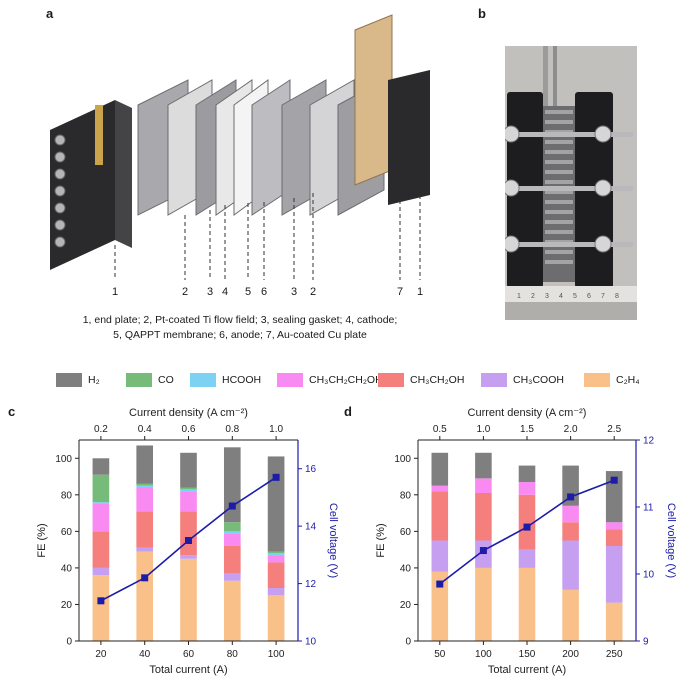  Describe the element at coordinates (440, 654) in the screenshot. I see `x-tick-label: 50` at that location.